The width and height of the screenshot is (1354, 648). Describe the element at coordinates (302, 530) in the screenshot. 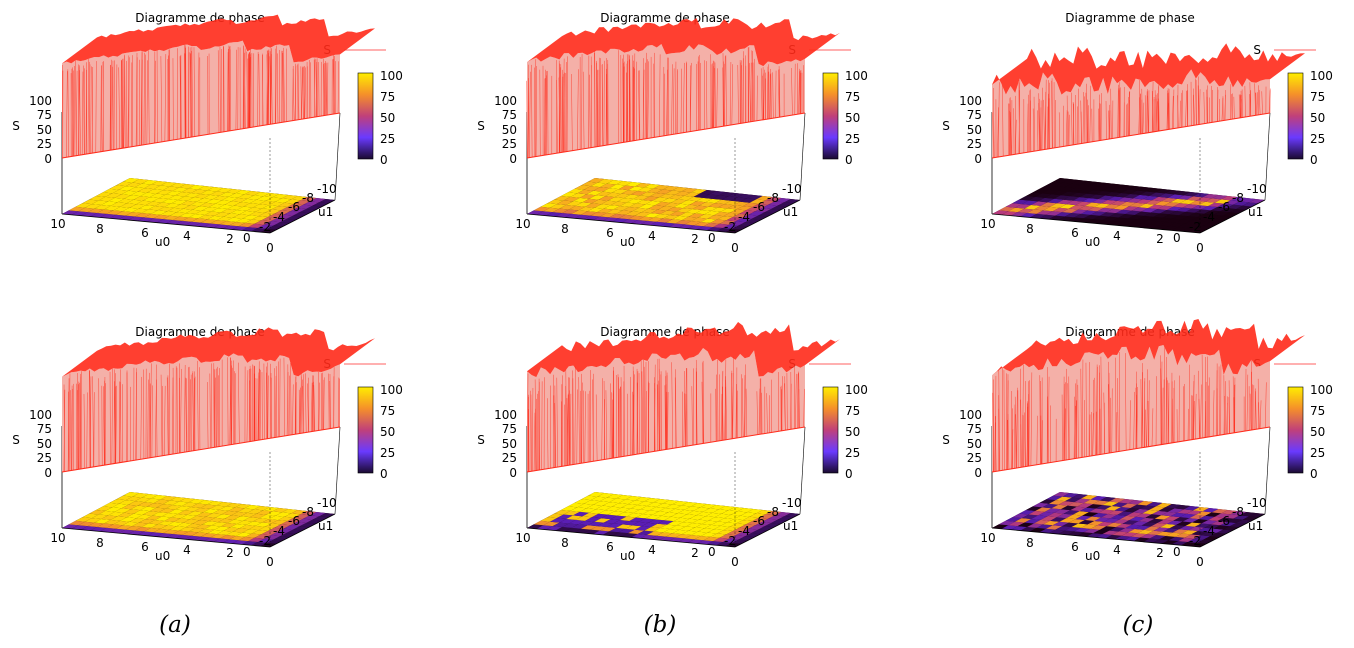

I see `y-axis-line` at that location.